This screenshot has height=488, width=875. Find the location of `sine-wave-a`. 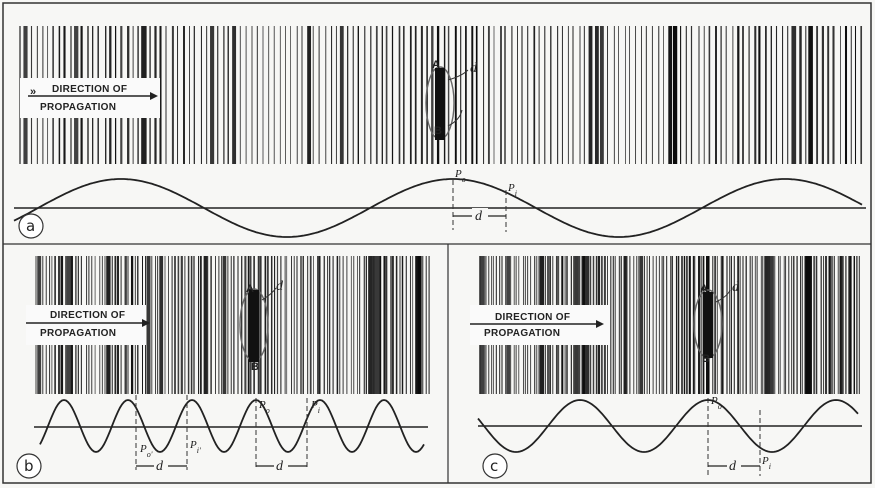

sine-wave-a is located at coordinates (438, 208).